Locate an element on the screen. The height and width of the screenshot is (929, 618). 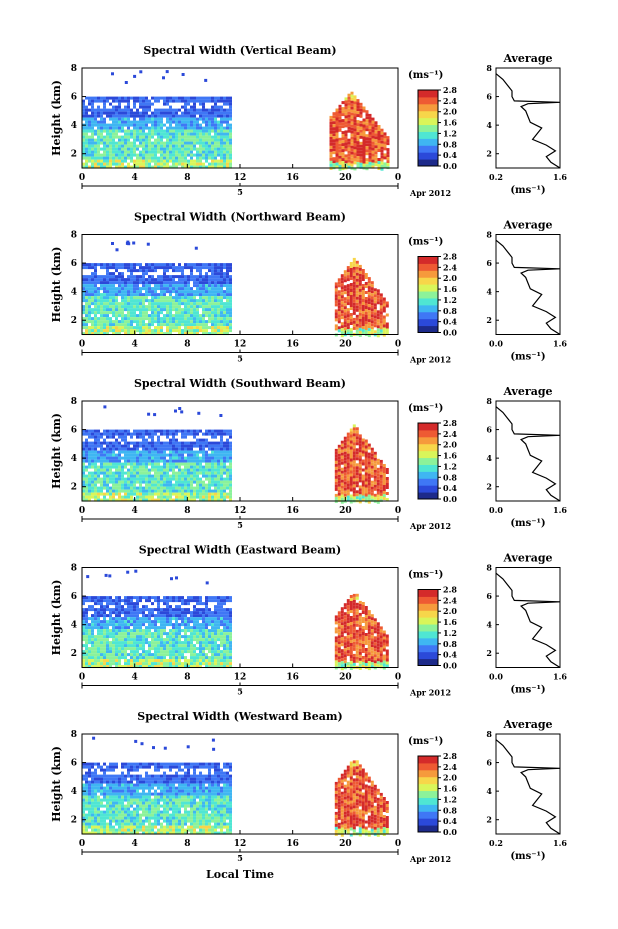
colorbar-swatch is located at coordinates (428, 475).